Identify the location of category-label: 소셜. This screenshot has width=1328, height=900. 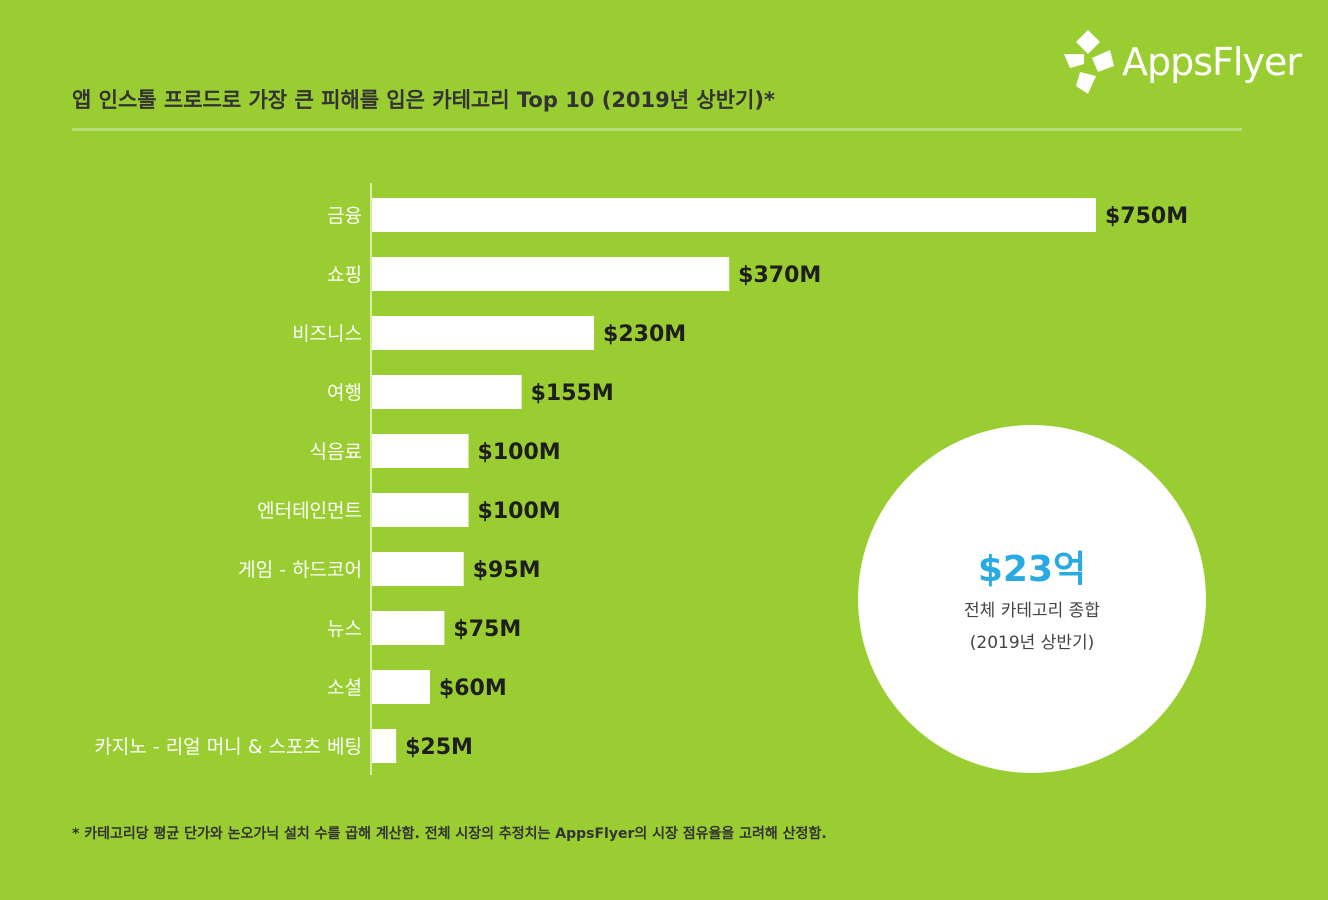
(344, 688).